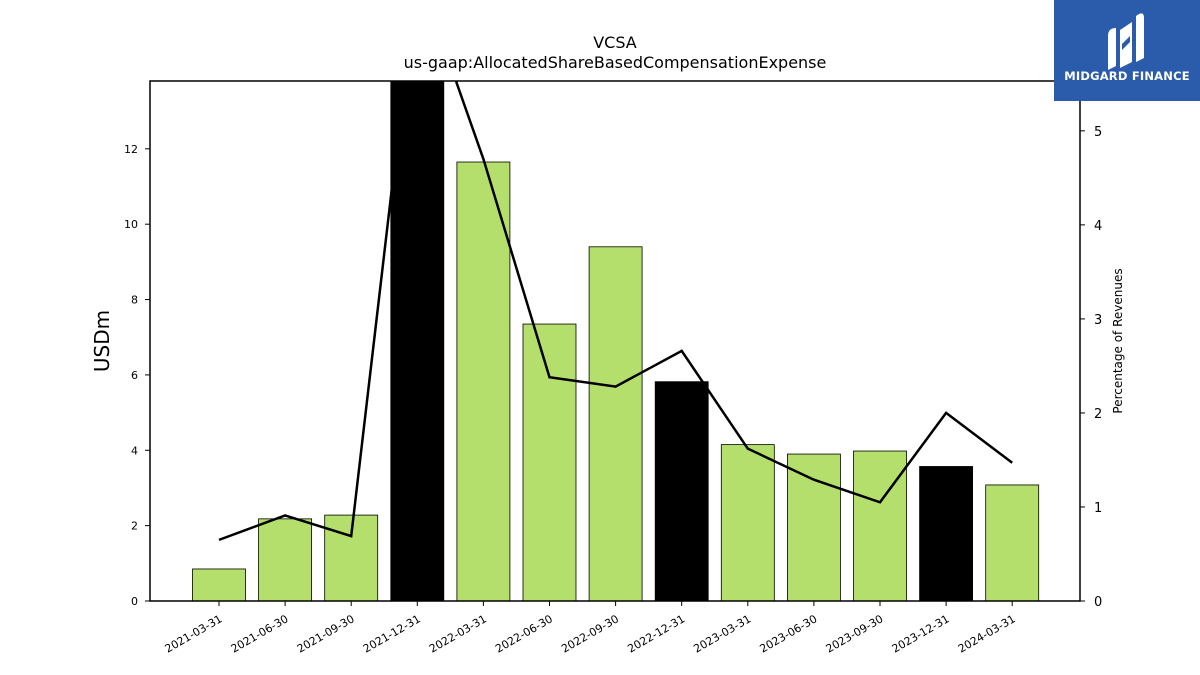 This screenshot has height=675, width=1200. Describe the element at coordinates (921, 633) in the screenshot. I see `x-tick-label: 2023-12-31` at that location.